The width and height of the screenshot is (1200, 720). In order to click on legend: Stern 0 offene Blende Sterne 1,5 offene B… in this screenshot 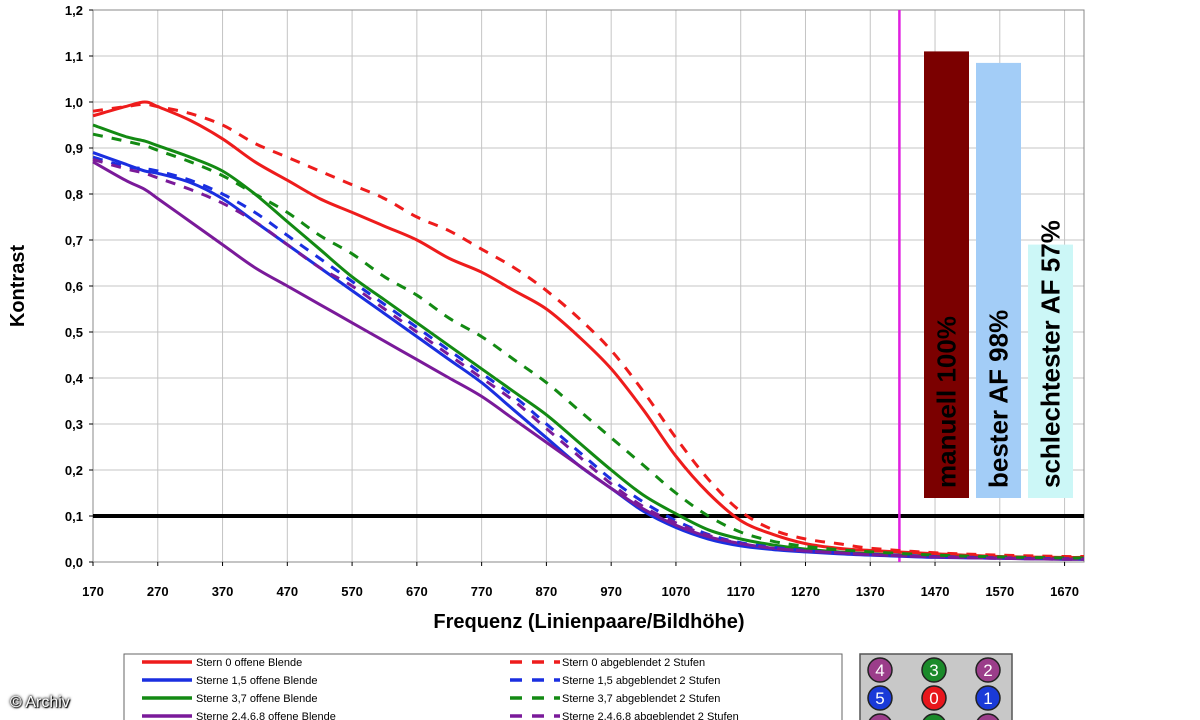, I will do `click(483, 686)`.